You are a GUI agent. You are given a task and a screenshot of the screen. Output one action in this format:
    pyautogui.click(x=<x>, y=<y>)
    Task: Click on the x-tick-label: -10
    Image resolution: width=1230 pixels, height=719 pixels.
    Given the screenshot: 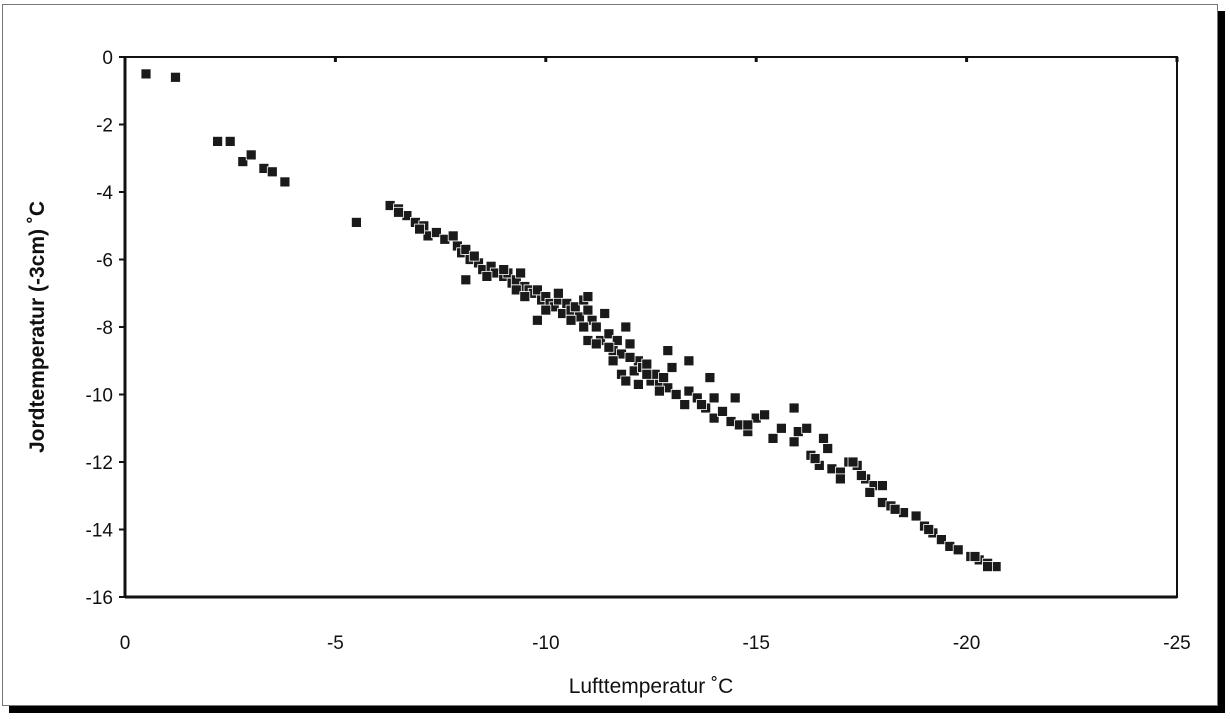 What is the action you would take?
    pyautogui.click(x=545, y=643)
    